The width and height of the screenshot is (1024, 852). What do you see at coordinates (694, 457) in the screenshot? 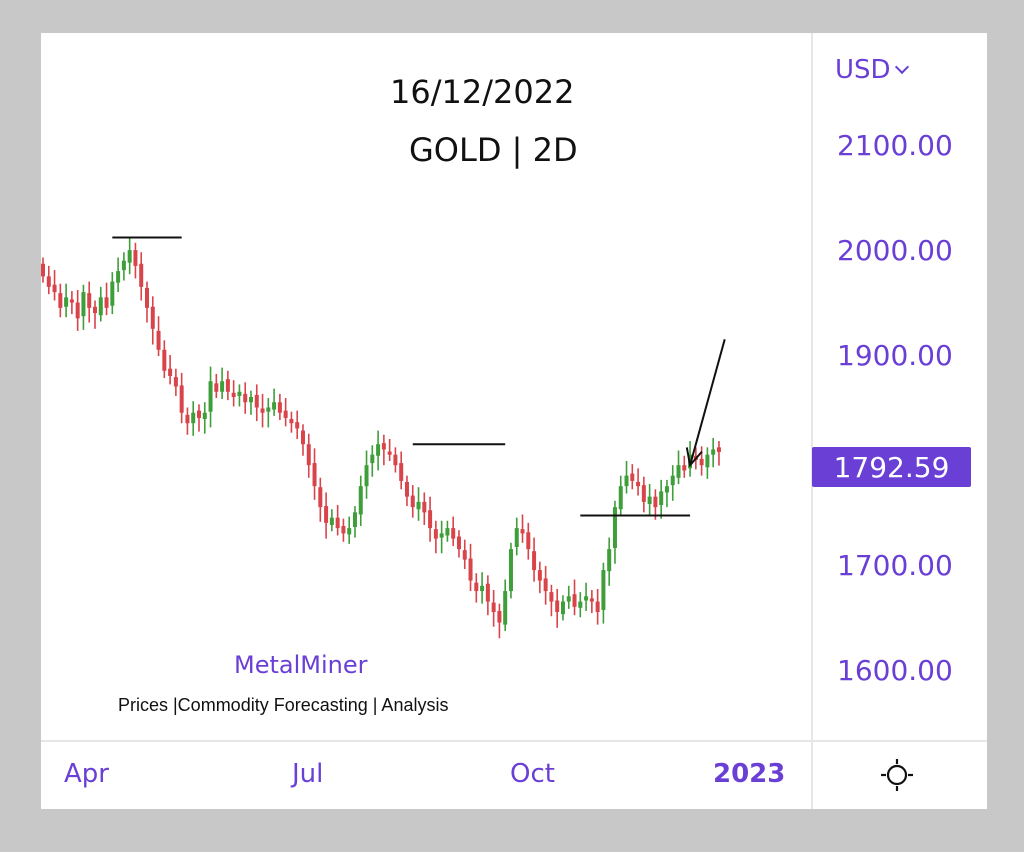
I see `arrow-head` at bounding box center [694, 457].